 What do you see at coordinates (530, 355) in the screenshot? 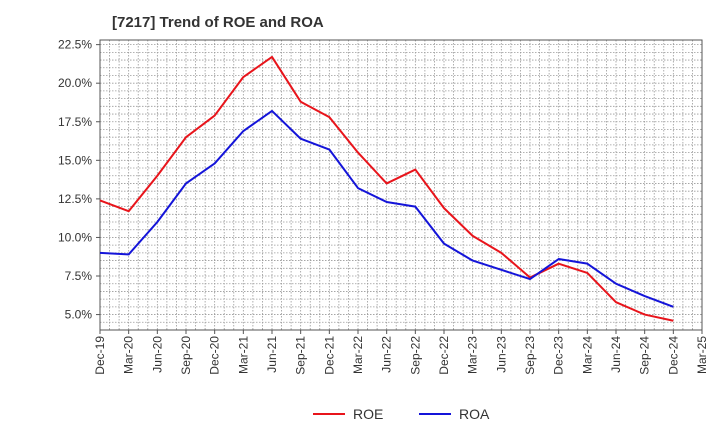
I see `x-tick-label: Sep-23` at bounding box center [530, 355].